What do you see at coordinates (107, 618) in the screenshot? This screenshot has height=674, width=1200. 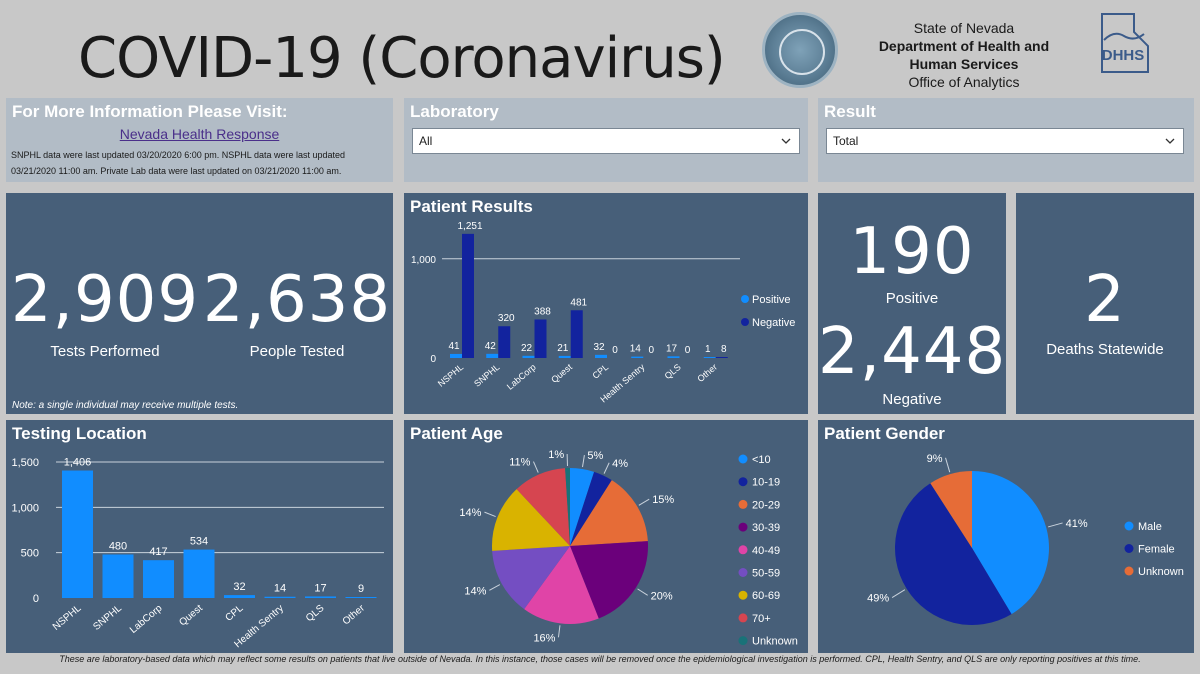 I see `x-tick-label: SNPHL` at bounding box center [107, 618].